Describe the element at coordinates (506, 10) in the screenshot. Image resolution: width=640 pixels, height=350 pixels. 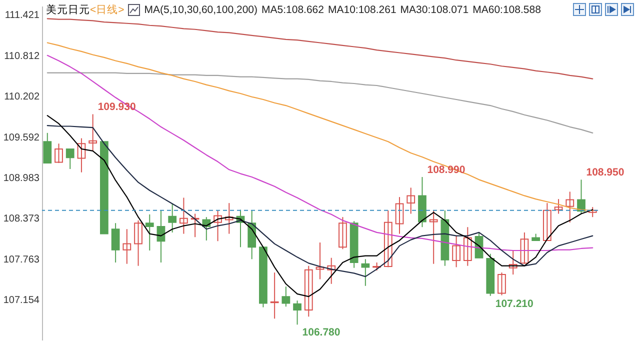
I see `annotation: MA60:108.588` at that location.